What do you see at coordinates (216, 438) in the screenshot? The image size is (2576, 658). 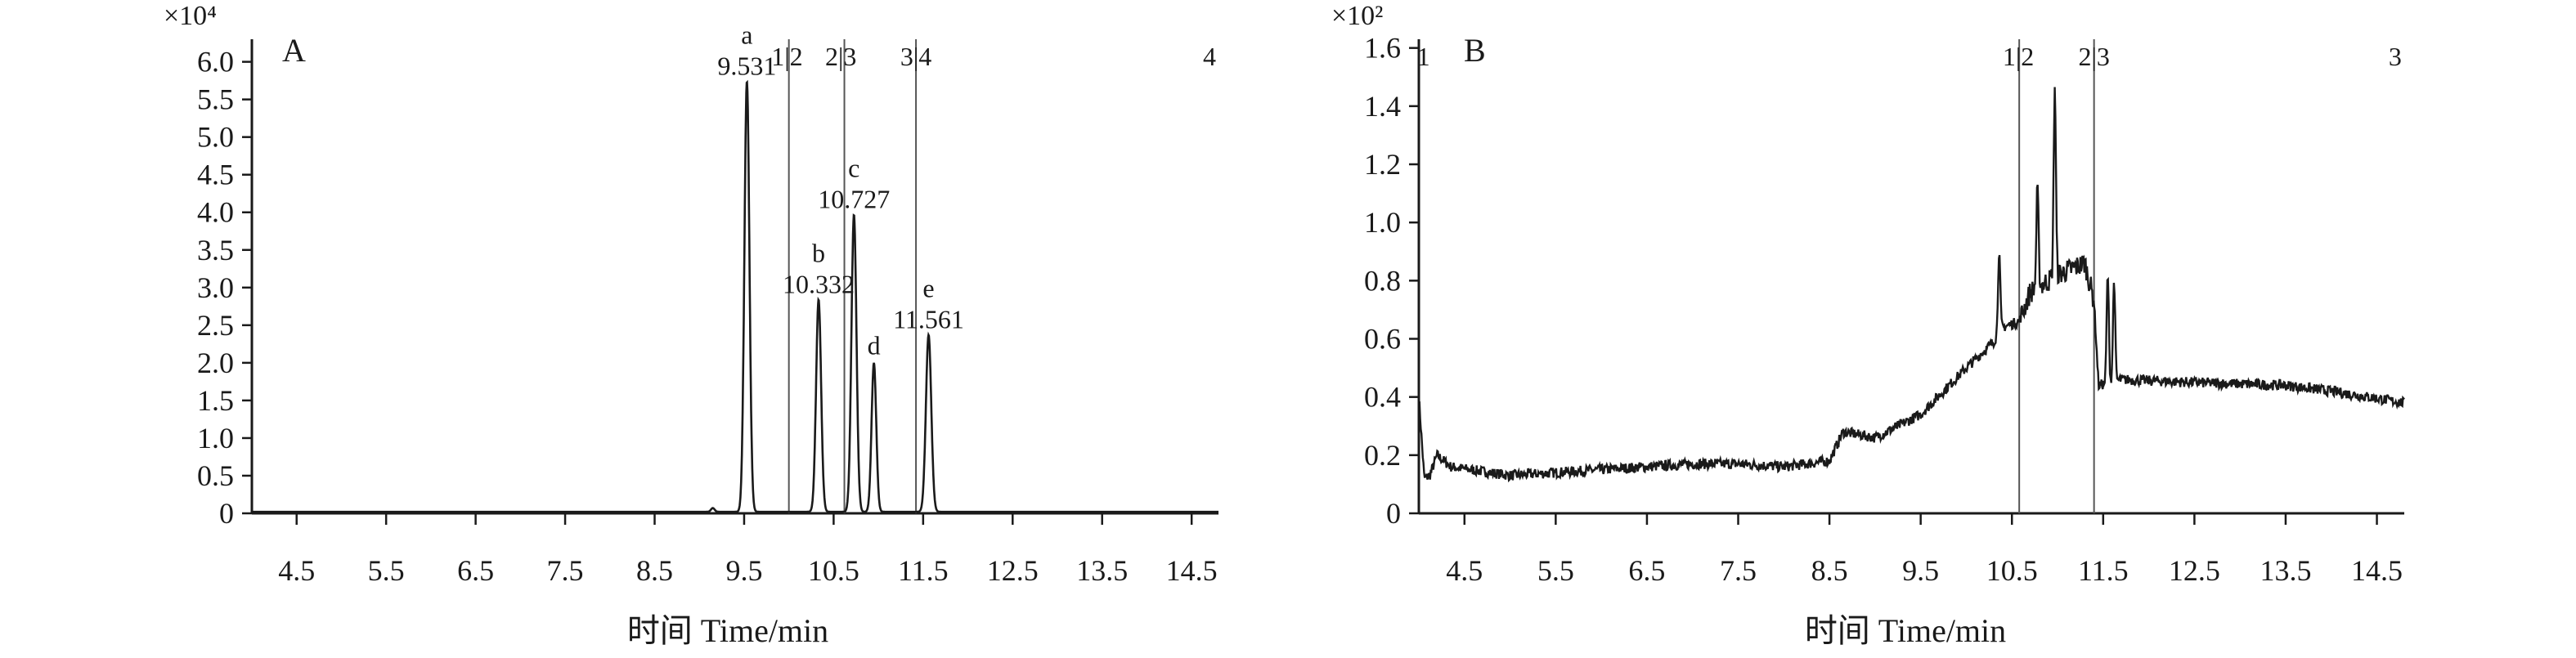 I see `panel-a-y-tick-label: 1.0` at bounding box center [216, 438].